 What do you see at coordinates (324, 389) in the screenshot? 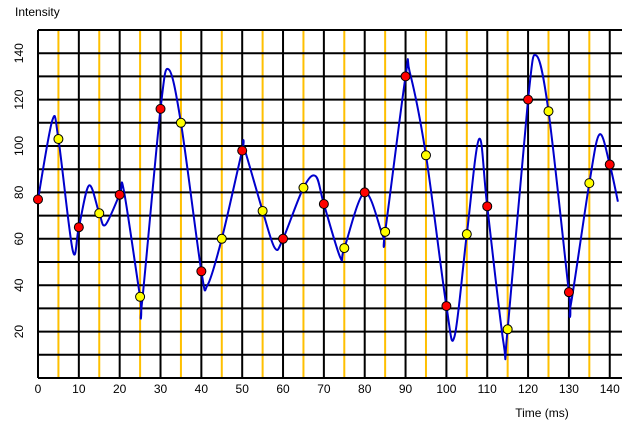
I see `x-tick-label: 70` at bounding box center [324, 389].